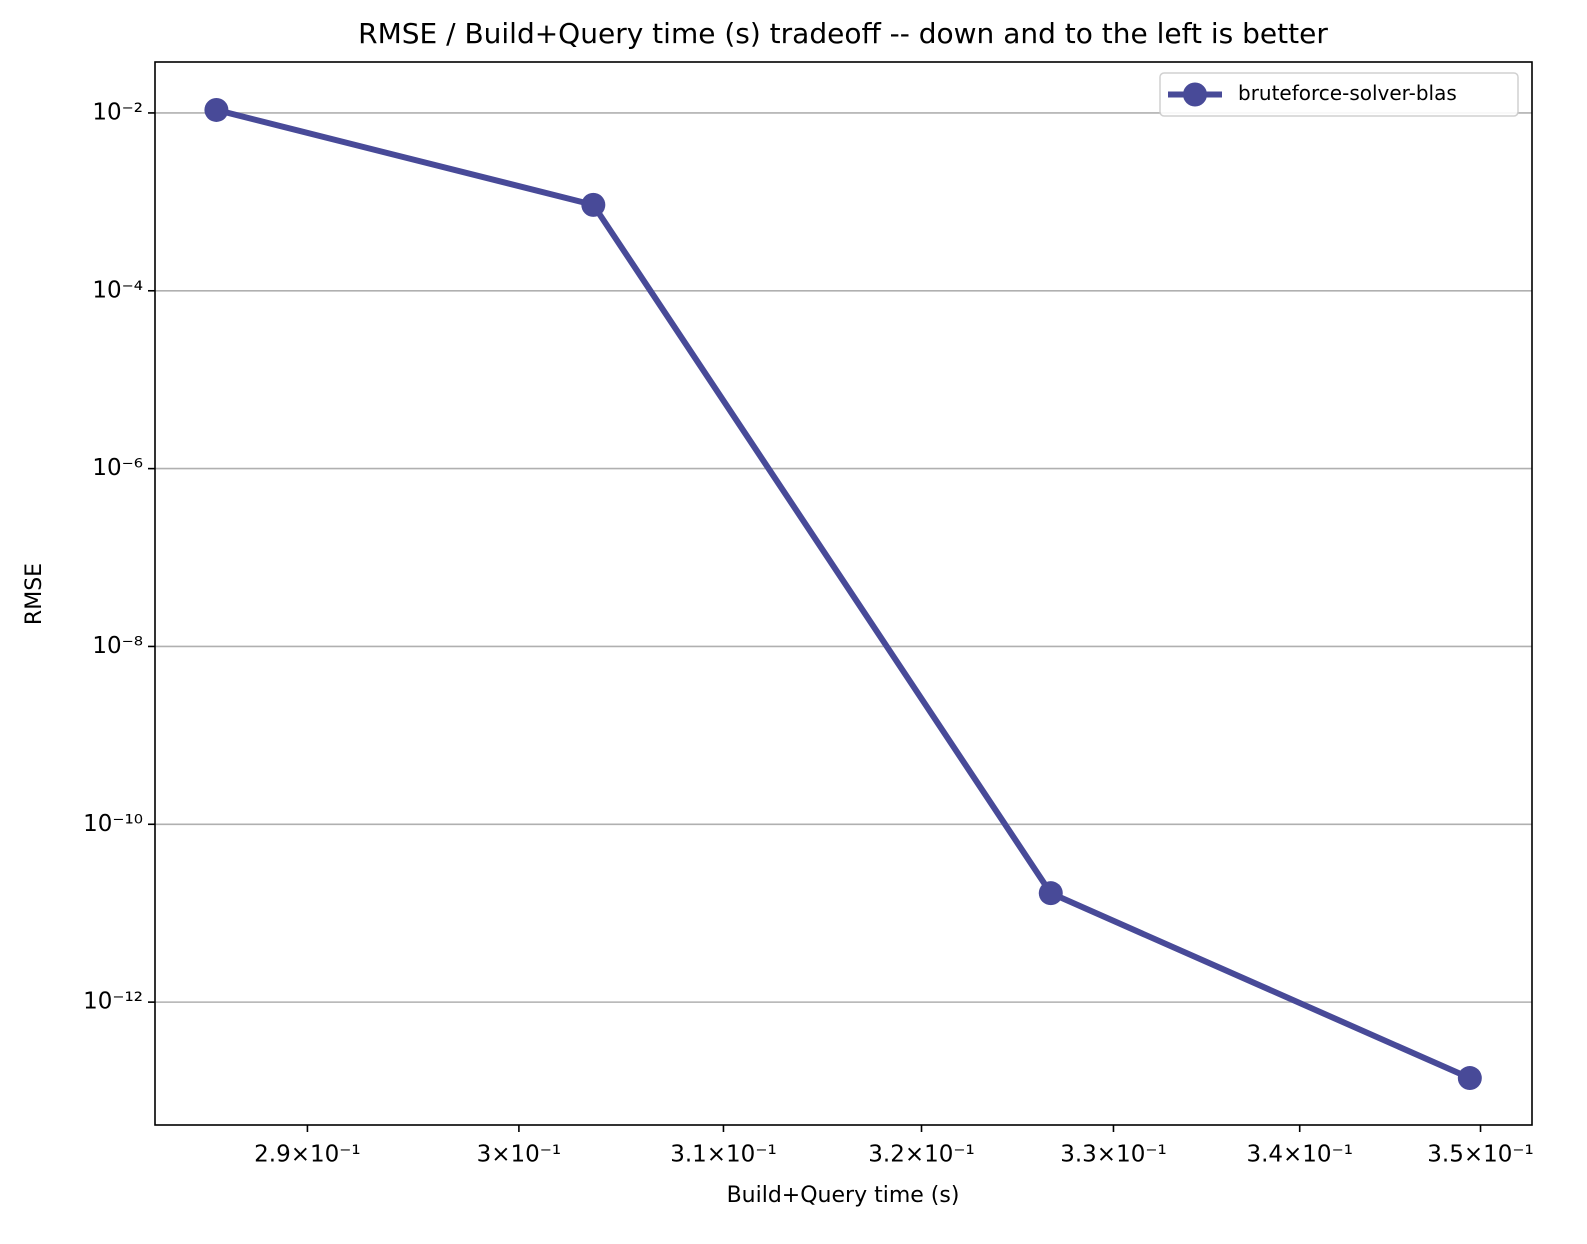 The width and height of the screenshot is (1587, 1244). Describe the element at coordinates (1299, 1155) in the screenshot. I see `x-tick-label: 3.4×10⁻¹` at that location.